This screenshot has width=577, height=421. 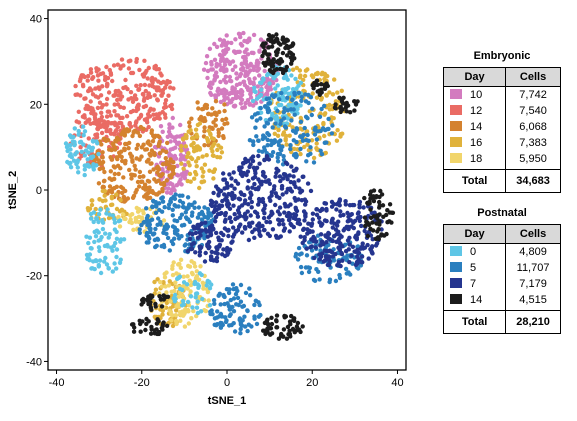 What do you see at coordinates (39, 191) in the screenshot?
I see `y-tick-label: 0` at bounding box center [39, 191].